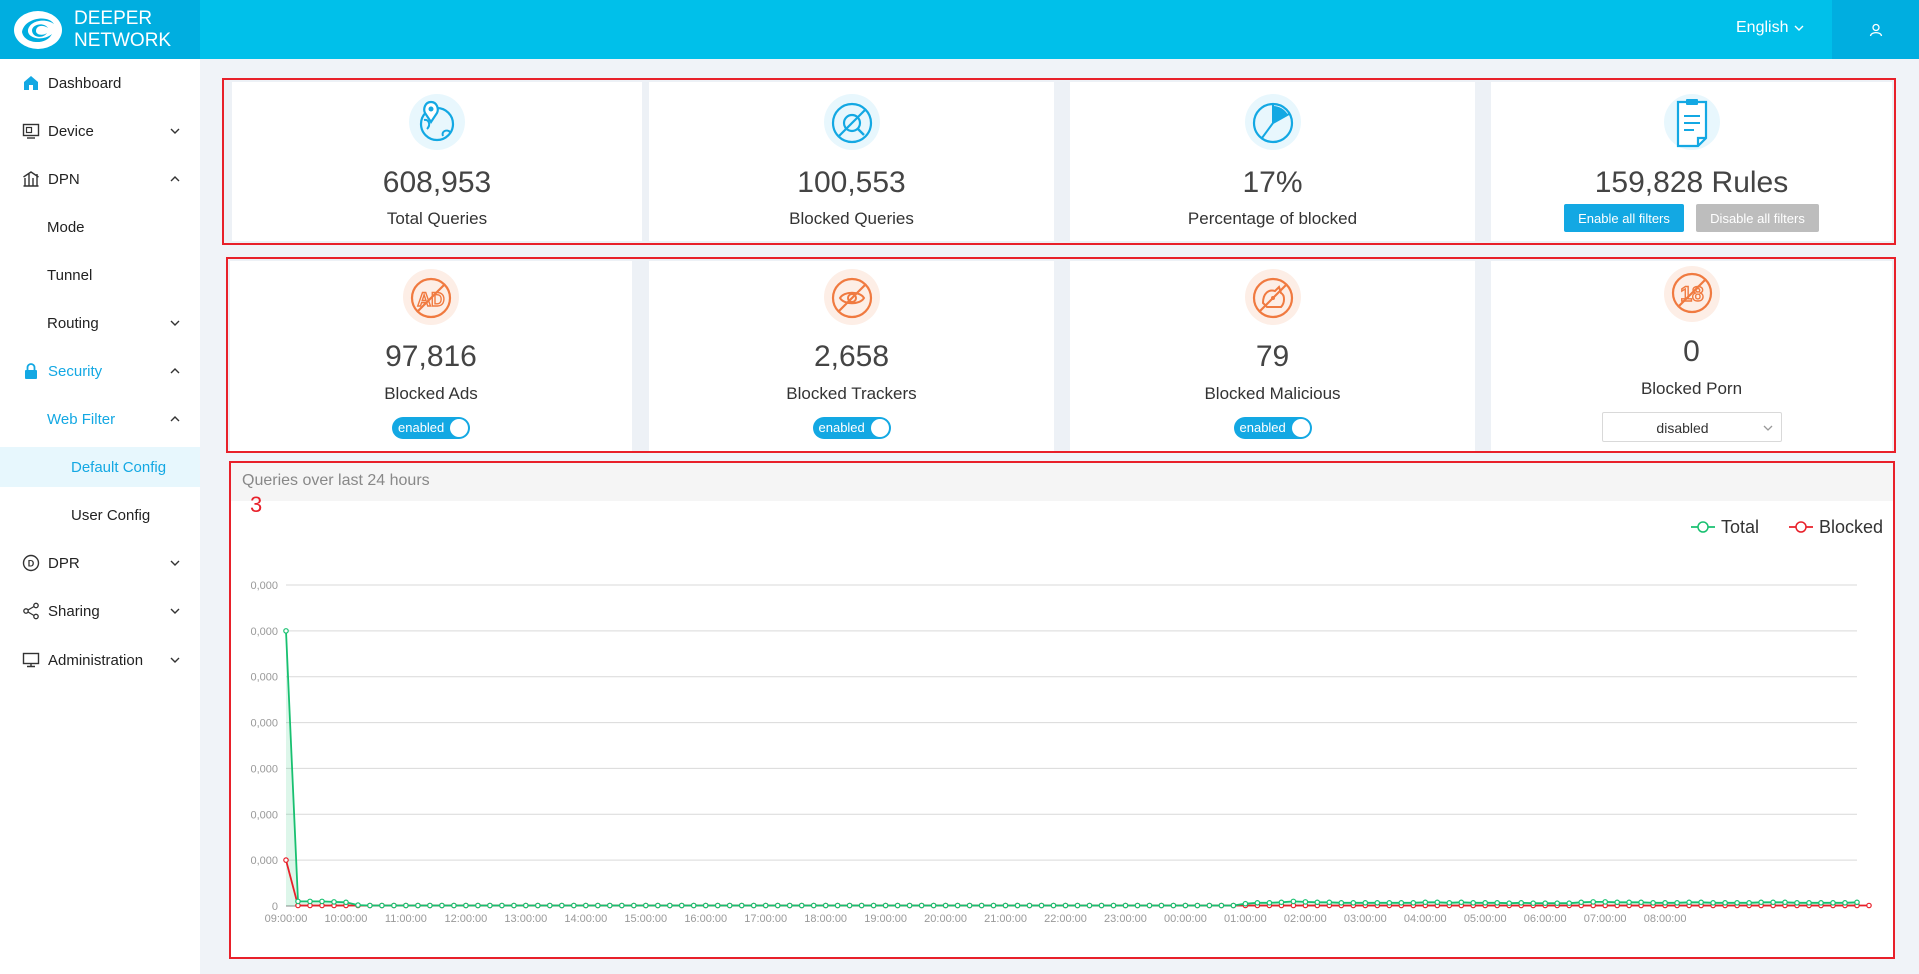 Image resolution: width=1919 pixels, height=974 pixels. What do you see at coordinates (437, 122) in the screenshot?
I see `globe-pin-icon` at bounding box center [437, 122].